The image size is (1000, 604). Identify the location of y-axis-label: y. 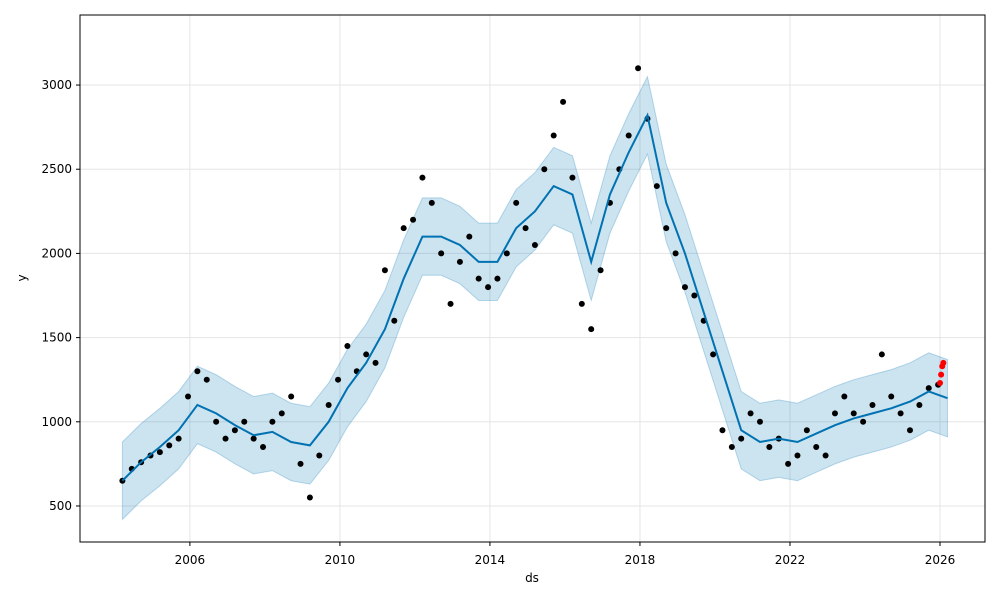
(22, 277).